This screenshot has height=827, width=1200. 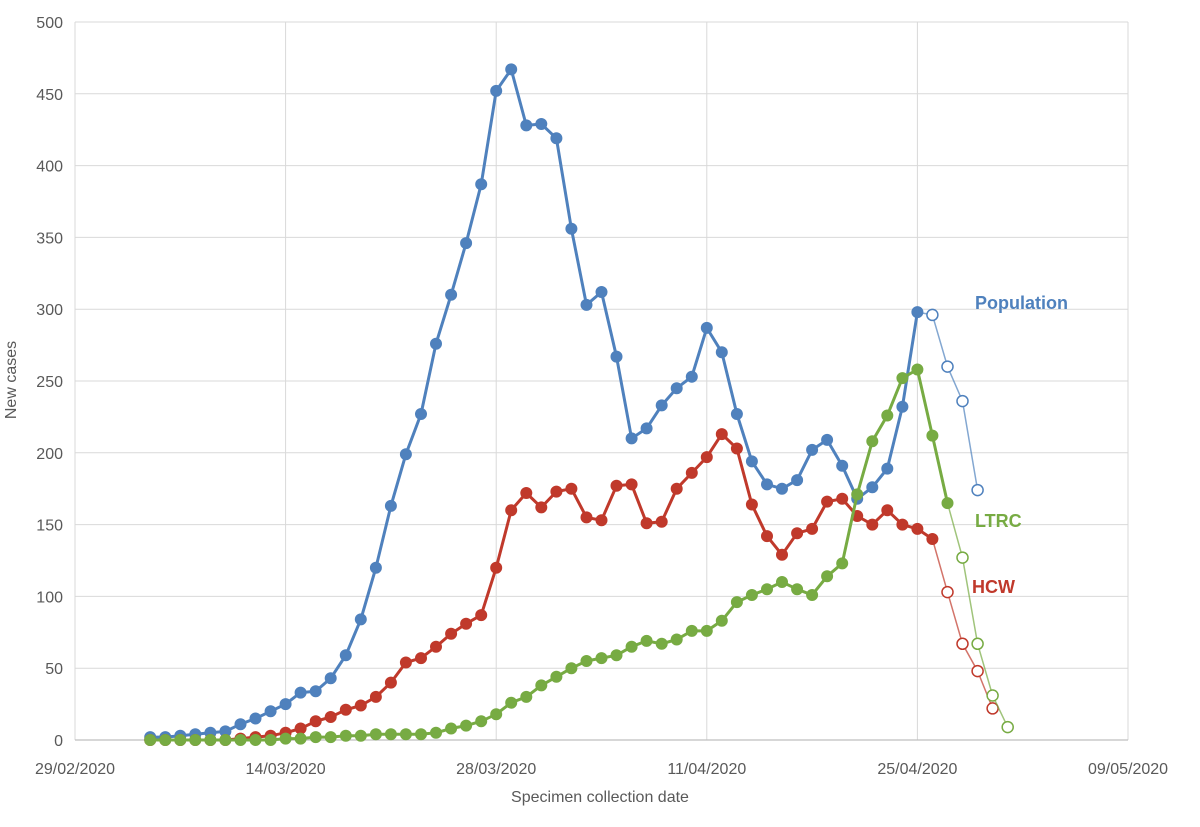 What do you see at coordinates (998, 521) in the screenshot?
I see `series-label-ltrc: LTRC` at bounding box center [998, 521].